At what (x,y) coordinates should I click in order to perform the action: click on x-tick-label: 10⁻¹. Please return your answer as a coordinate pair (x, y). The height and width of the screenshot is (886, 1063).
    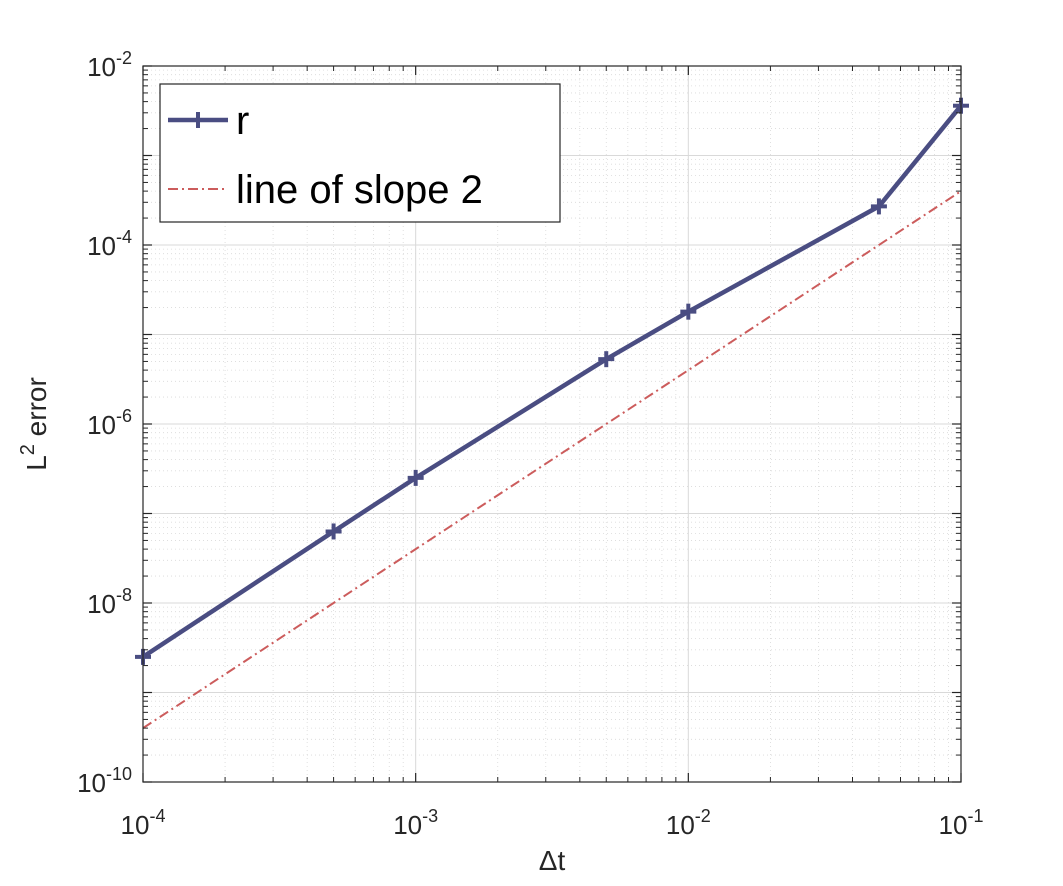
    Looking at the image, I should click on (961, 823).